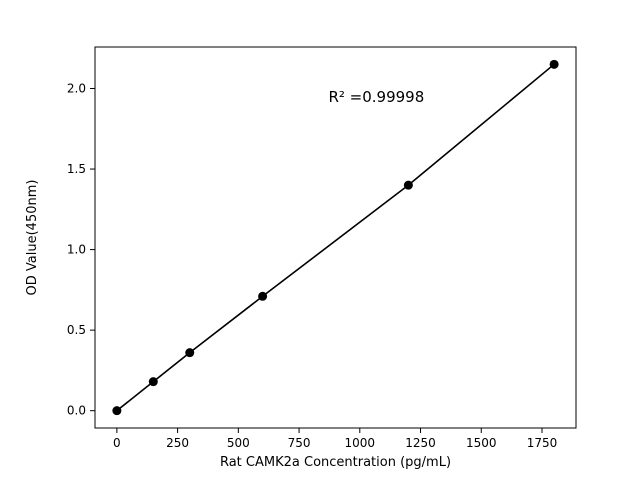  I want to click on y-axis-label: OD Value(450nm), so click(32, 238).